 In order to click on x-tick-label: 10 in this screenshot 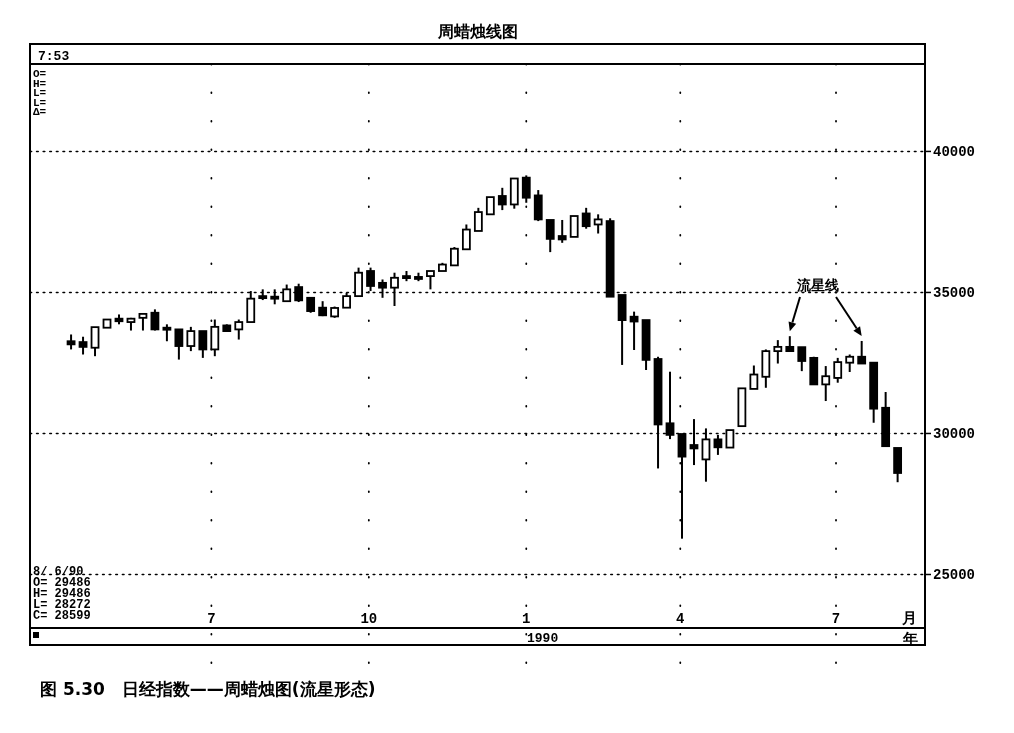, I will do `click(369, 619)`.